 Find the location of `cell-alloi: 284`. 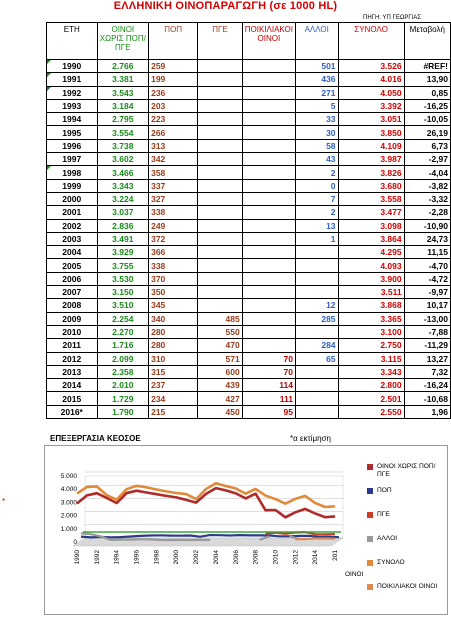

cell-alloi: 284 is located at coordinates (316, 345).